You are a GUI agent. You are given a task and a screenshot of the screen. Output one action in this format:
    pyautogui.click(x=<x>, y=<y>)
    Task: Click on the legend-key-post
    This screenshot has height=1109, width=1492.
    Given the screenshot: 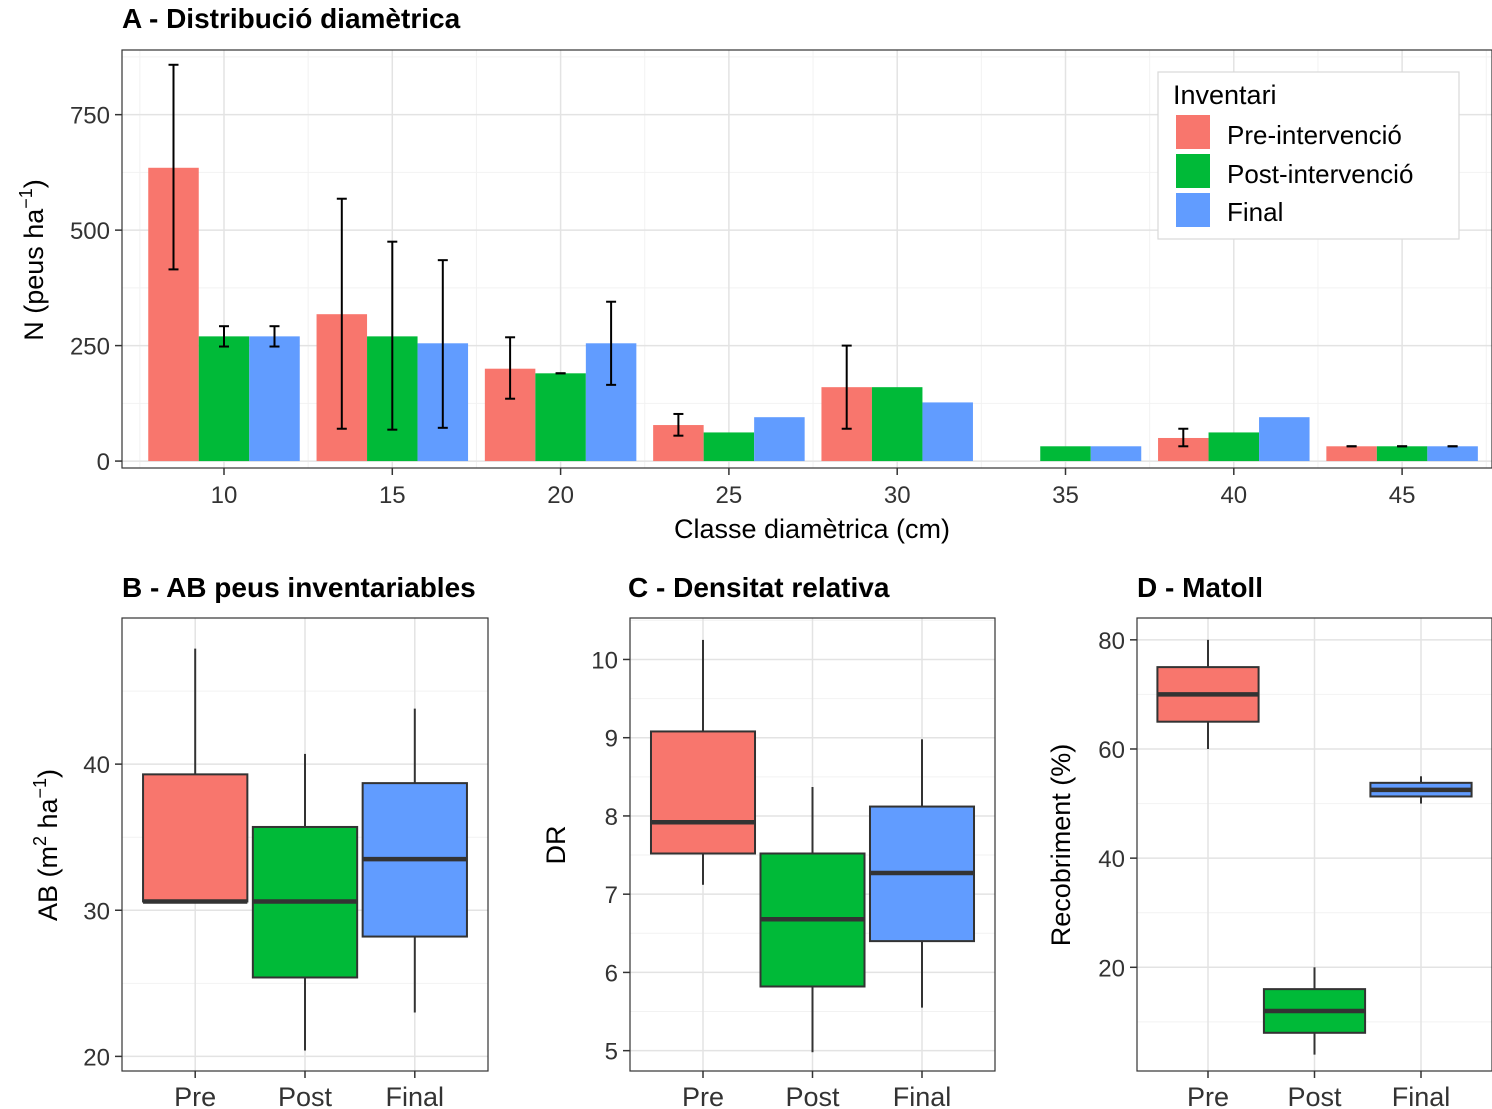 What is the action you would take?
    pyautogui.click(x=1193, y=171)
    